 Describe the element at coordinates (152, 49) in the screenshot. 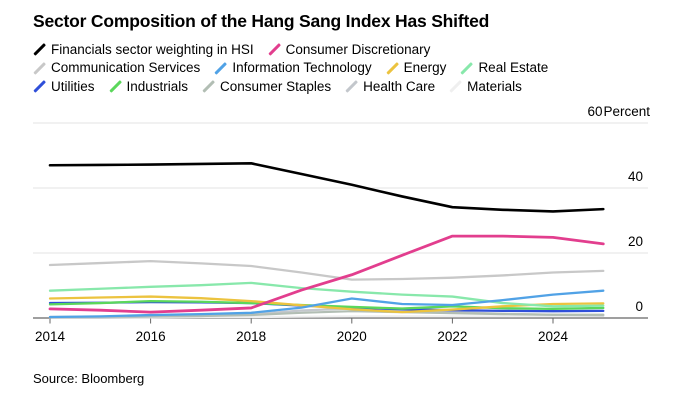

I see `legend-item-label: Financials sector weighting in HSI` at that location.